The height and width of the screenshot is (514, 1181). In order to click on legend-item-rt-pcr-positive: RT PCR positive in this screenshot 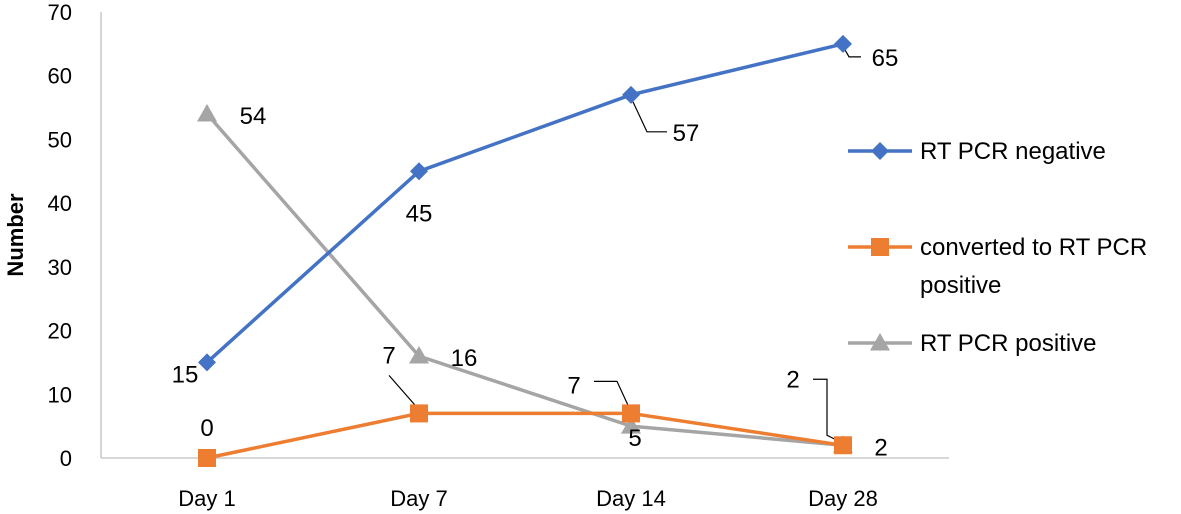, I will do `click(972, 343)`.